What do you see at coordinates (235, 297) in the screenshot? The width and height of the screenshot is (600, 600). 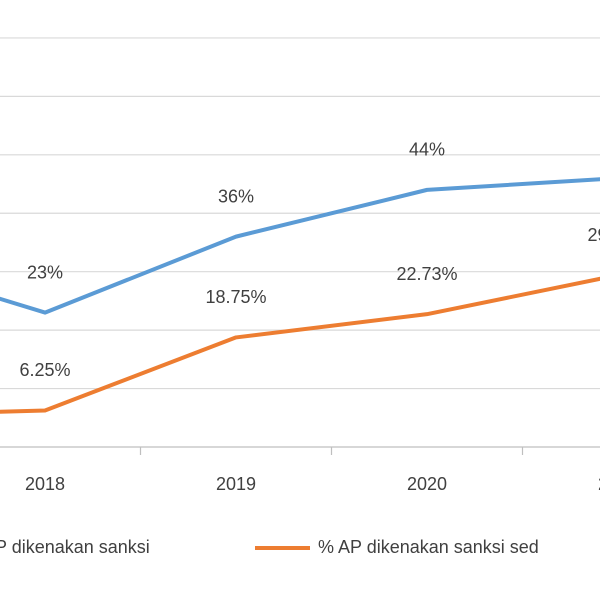 I see `data-label: 18.75%` at bounding box center [235, 297].